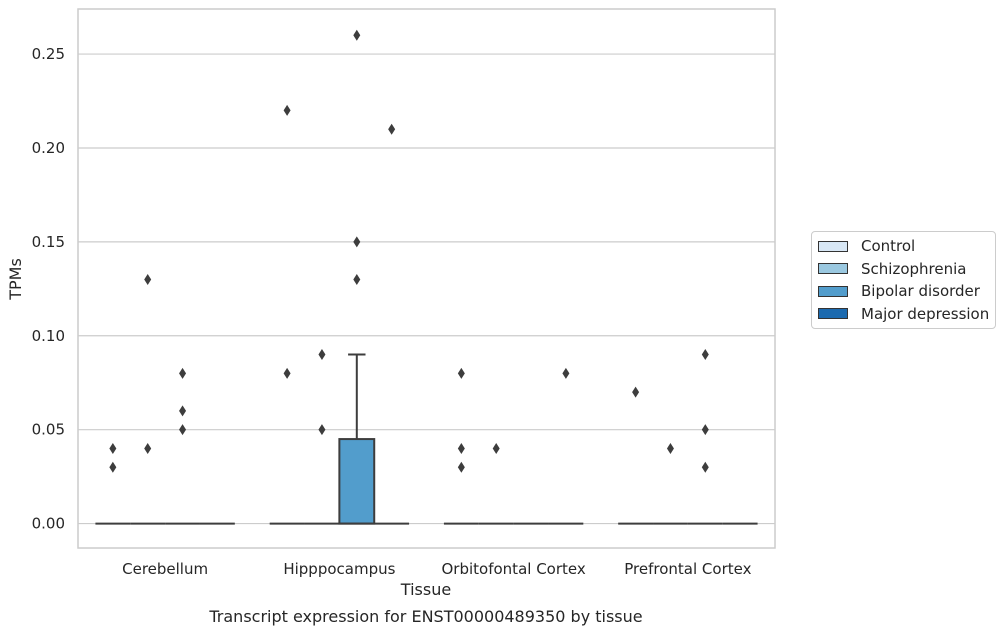 This screenshot has width=1007, height=634. Describe the element at coordinates (48, 242) in the screenshot. I see `y-tick-label: 0.15` at that location.